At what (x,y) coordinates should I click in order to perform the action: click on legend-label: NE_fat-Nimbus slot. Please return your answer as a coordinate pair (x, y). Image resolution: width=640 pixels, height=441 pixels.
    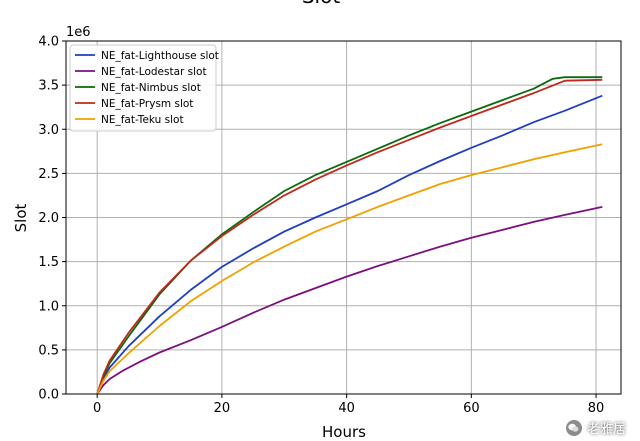
    Looking at the image, I should click on (151, 88).